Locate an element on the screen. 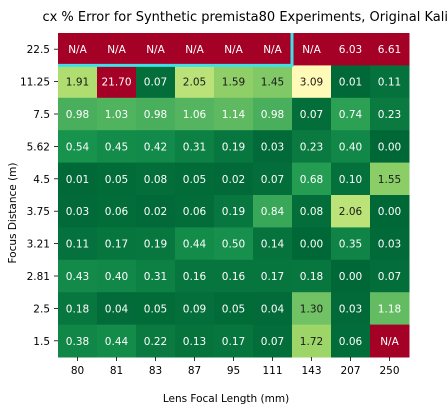 The width and height of the screenshot is (448, 414). heatmap-cell-r6-c0 is located at coordinates (78, 244).